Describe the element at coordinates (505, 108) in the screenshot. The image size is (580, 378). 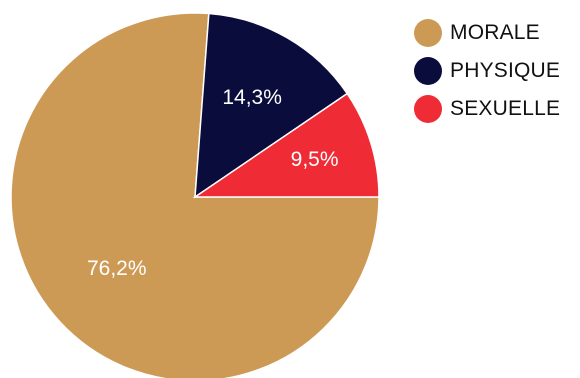
I see `legend-label-sexuelle: SEXUELLE` at that location.